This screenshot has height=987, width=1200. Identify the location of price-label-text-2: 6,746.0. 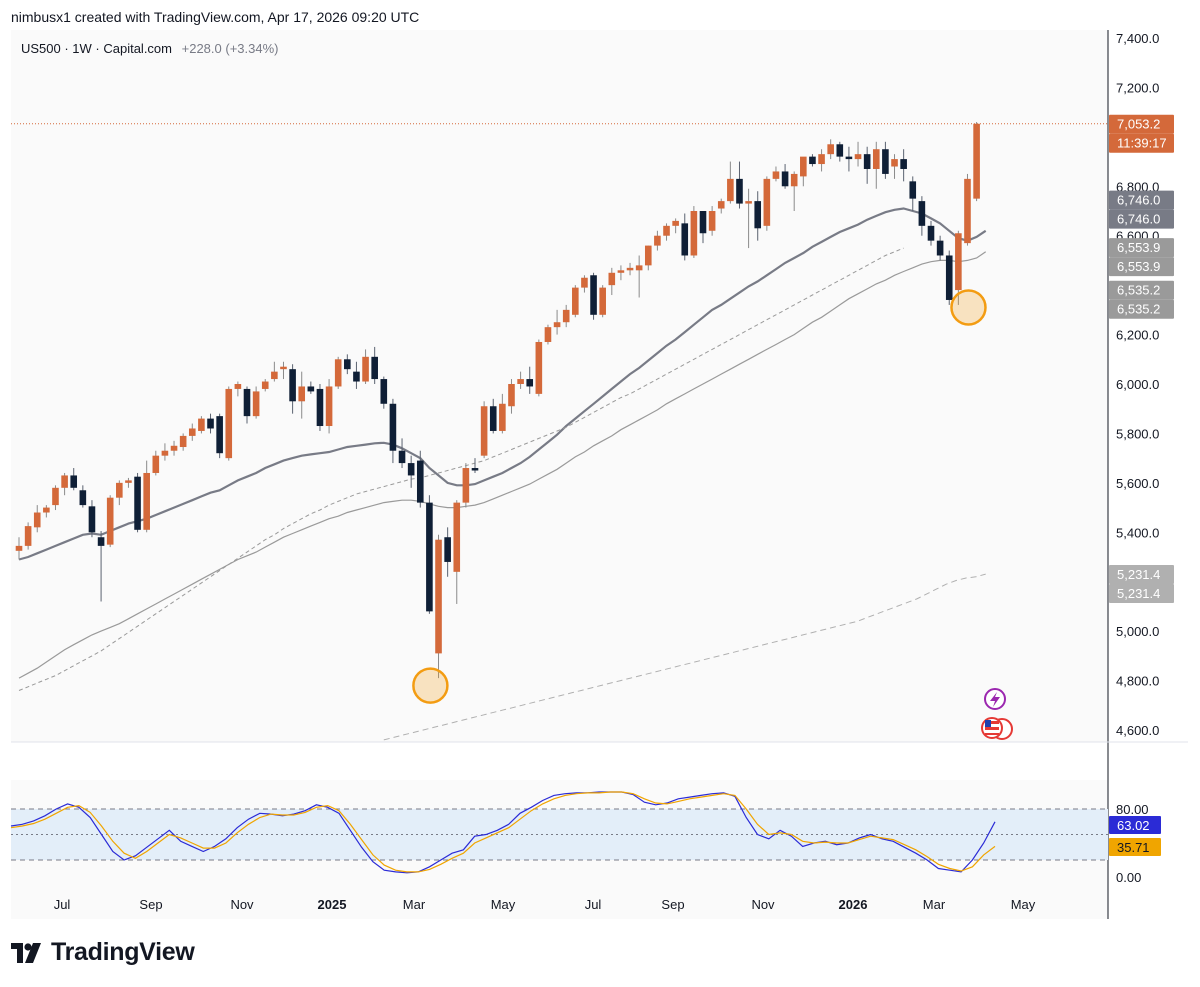
(1138, 200).